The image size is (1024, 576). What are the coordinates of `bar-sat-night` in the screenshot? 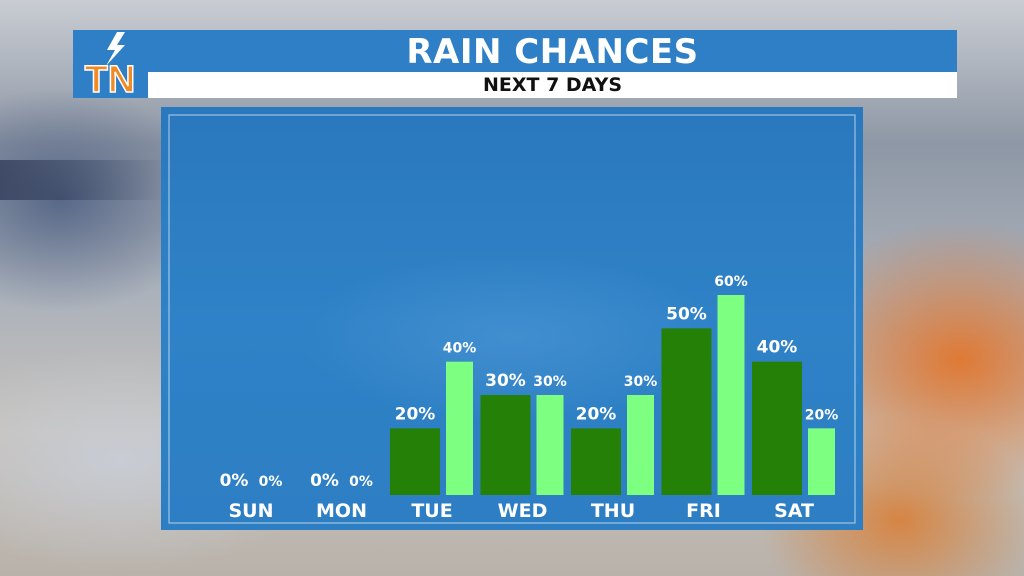 It's located at (821, 461).